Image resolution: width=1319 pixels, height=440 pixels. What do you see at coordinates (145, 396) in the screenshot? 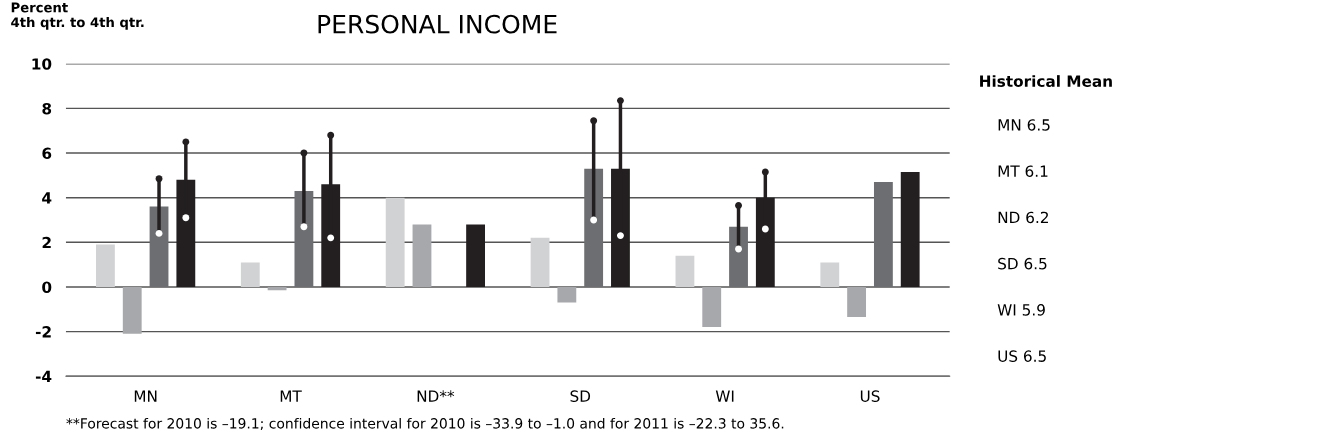
I see `x-tick-label: MN` at bounding box center [145, 396].